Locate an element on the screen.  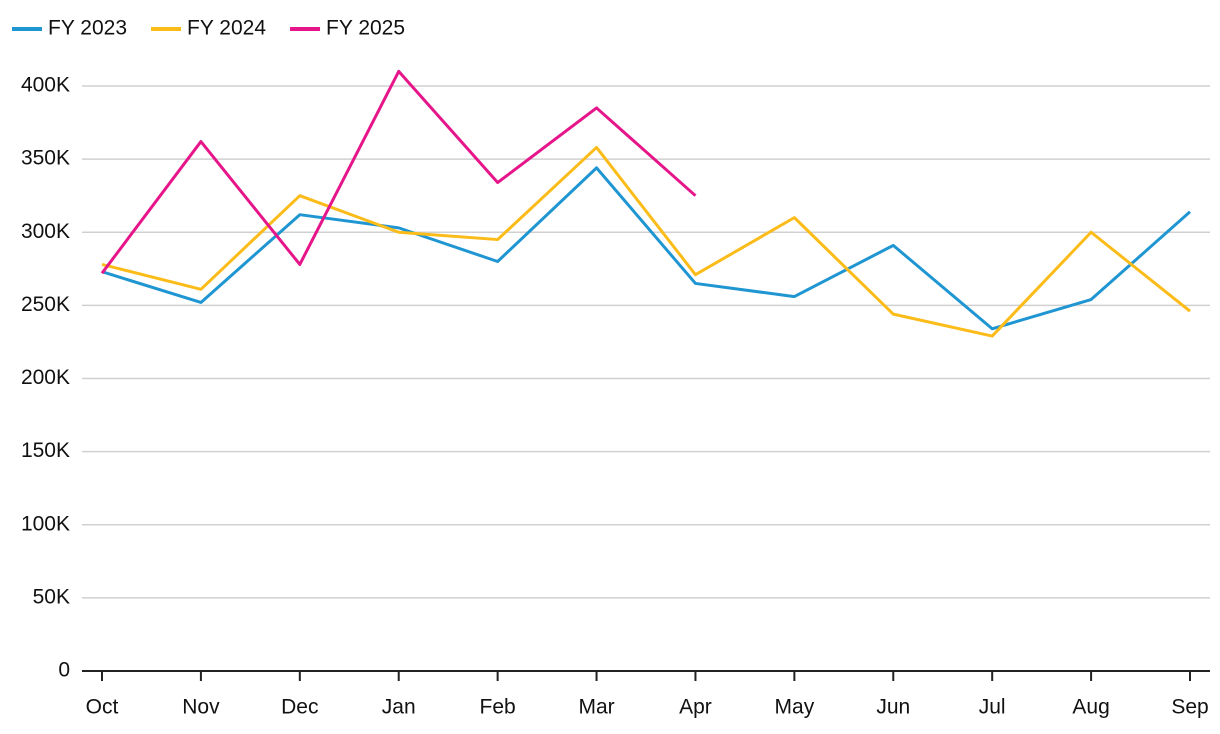
x-tick-label: Feb is located at coordinates (498, 707).